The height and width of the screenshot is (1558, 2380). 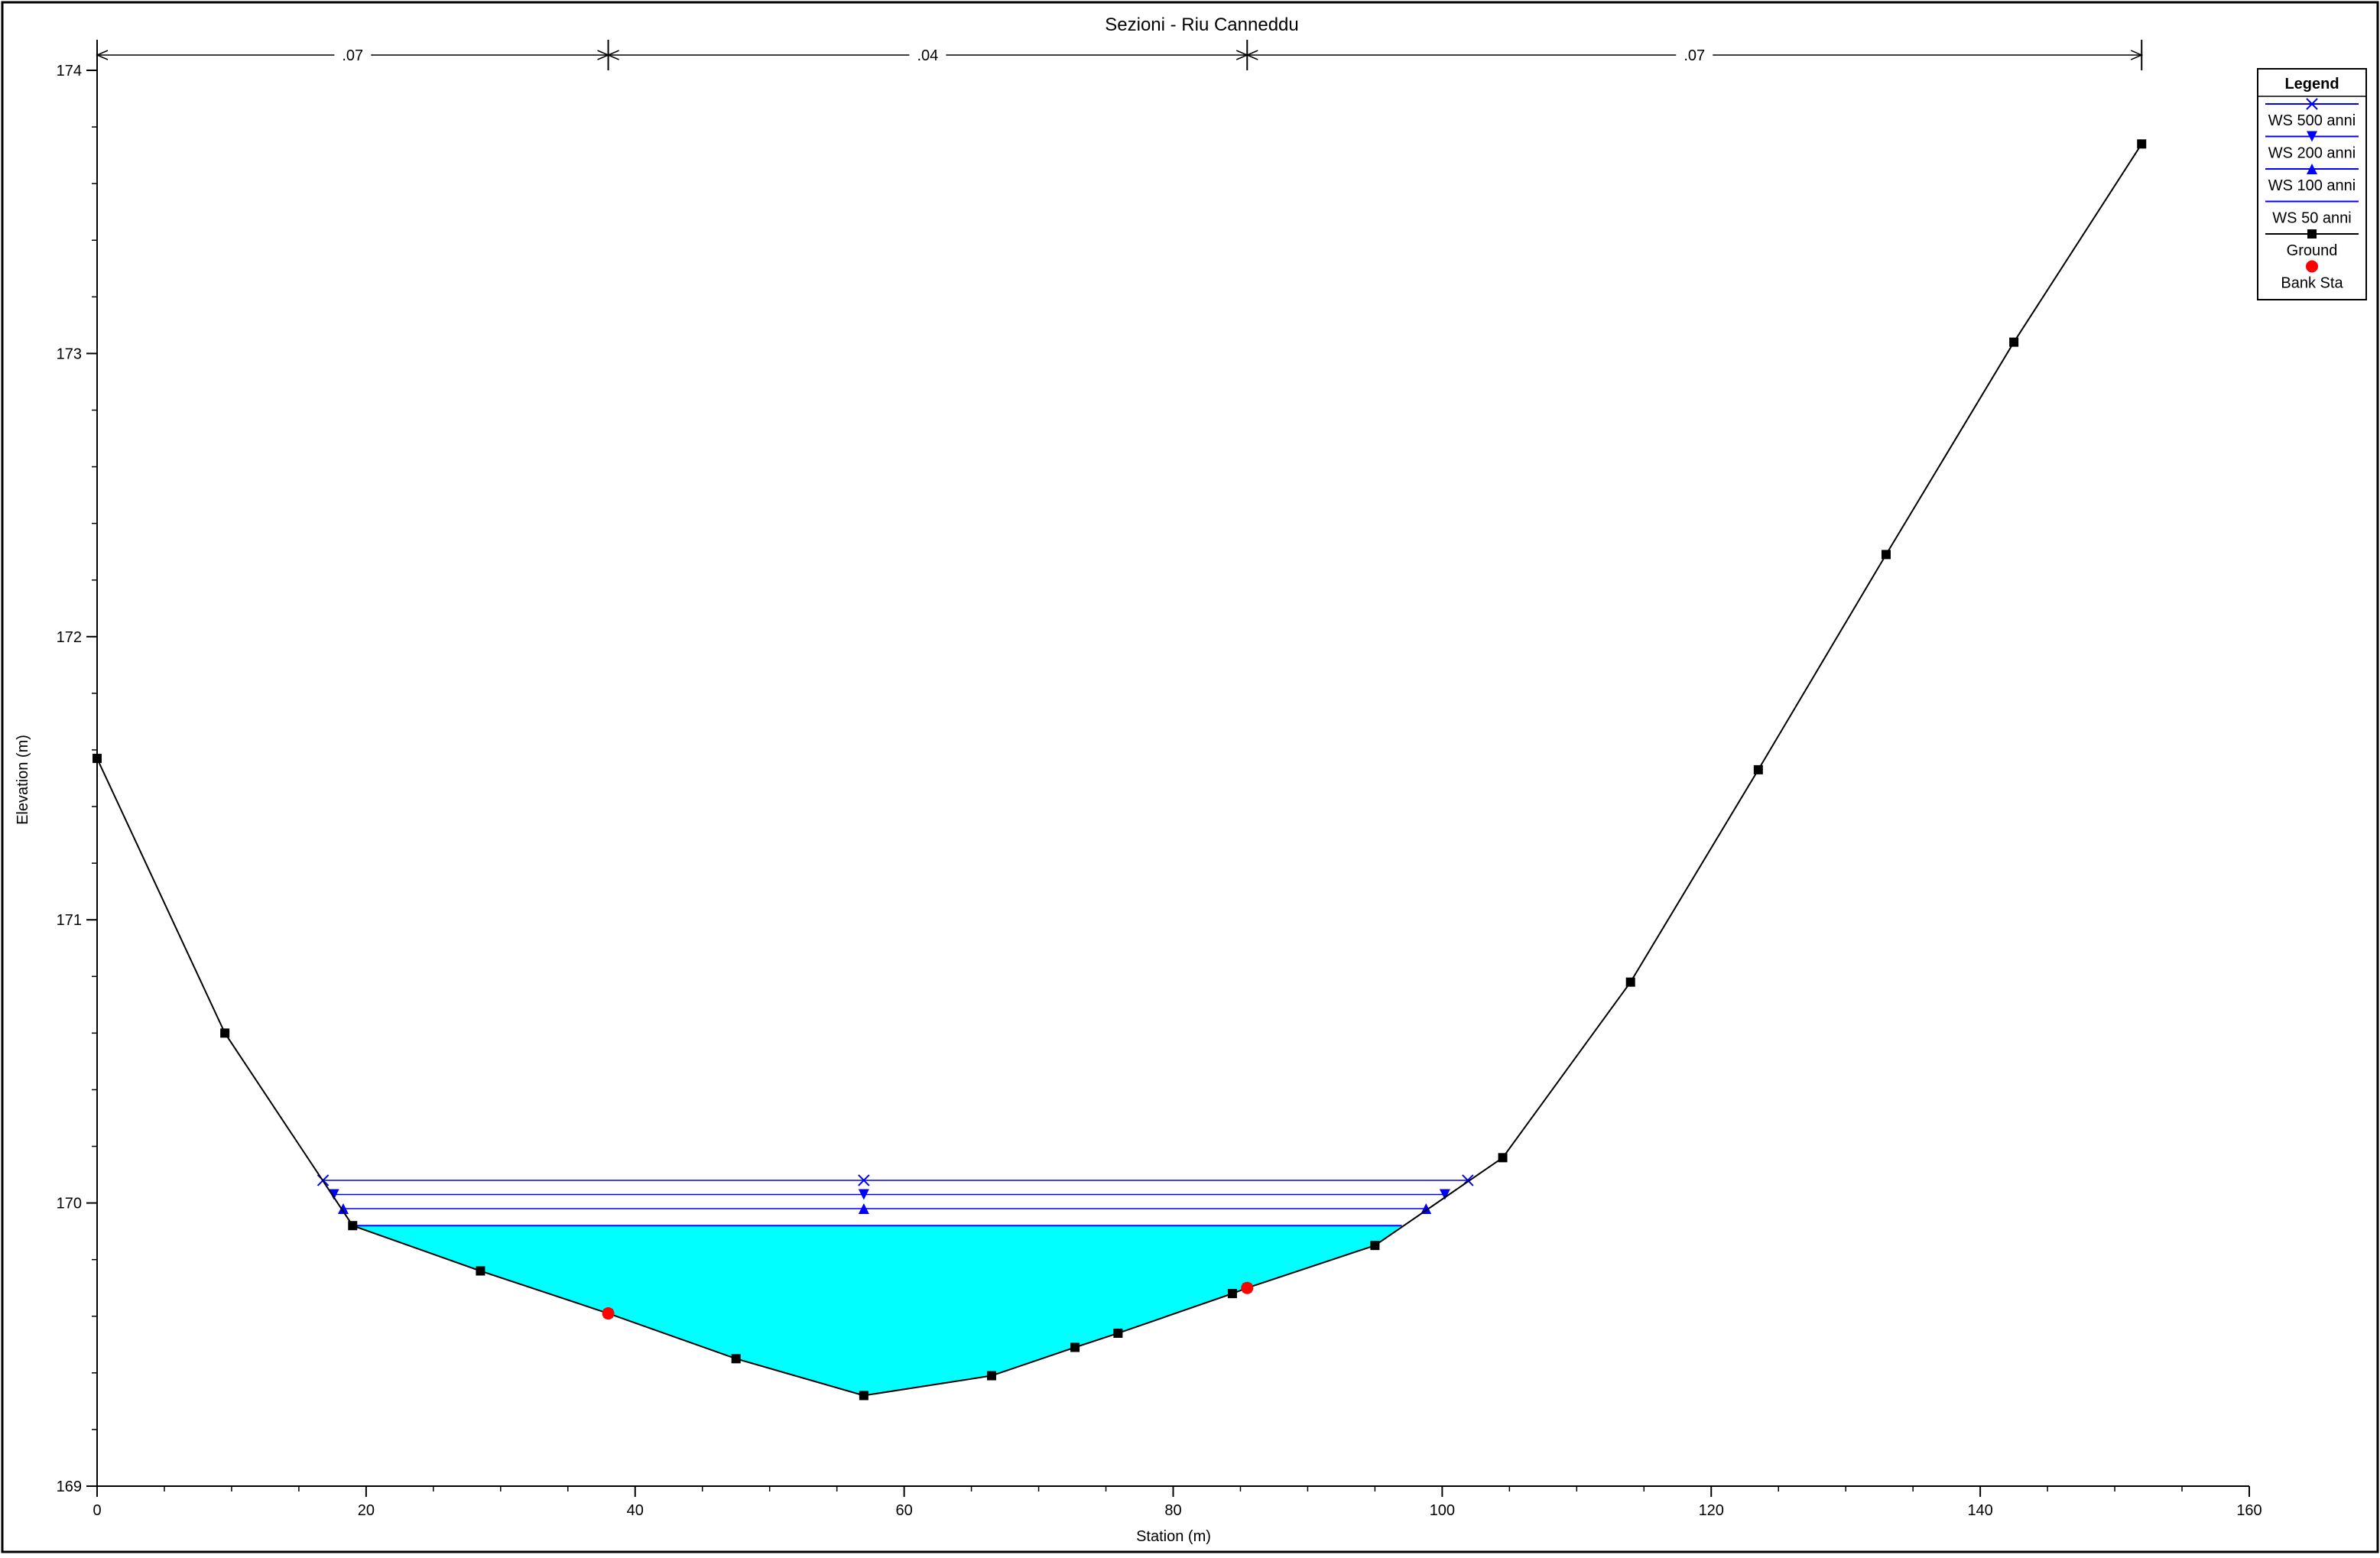 I want to click on y-tick-label: 169, so click(x=69, y=1486).